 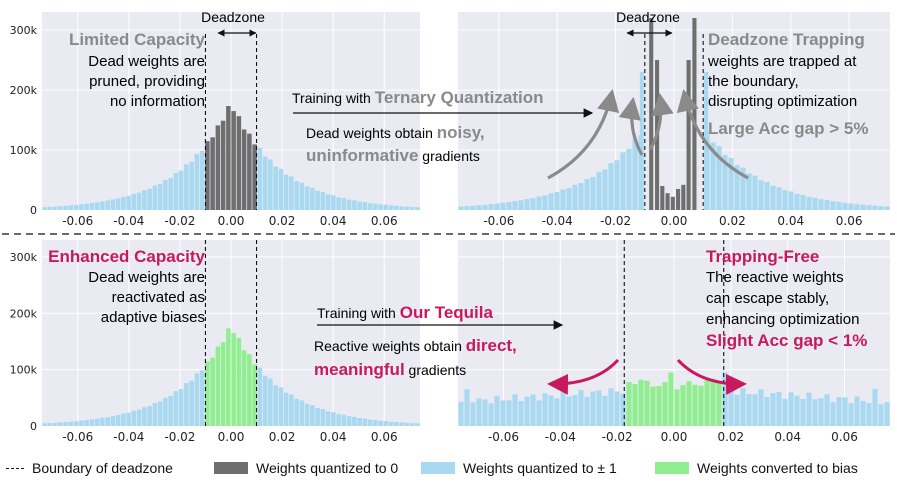 I want to click on legend-bias: Weights converted to bias, so click(x=756, y=468).